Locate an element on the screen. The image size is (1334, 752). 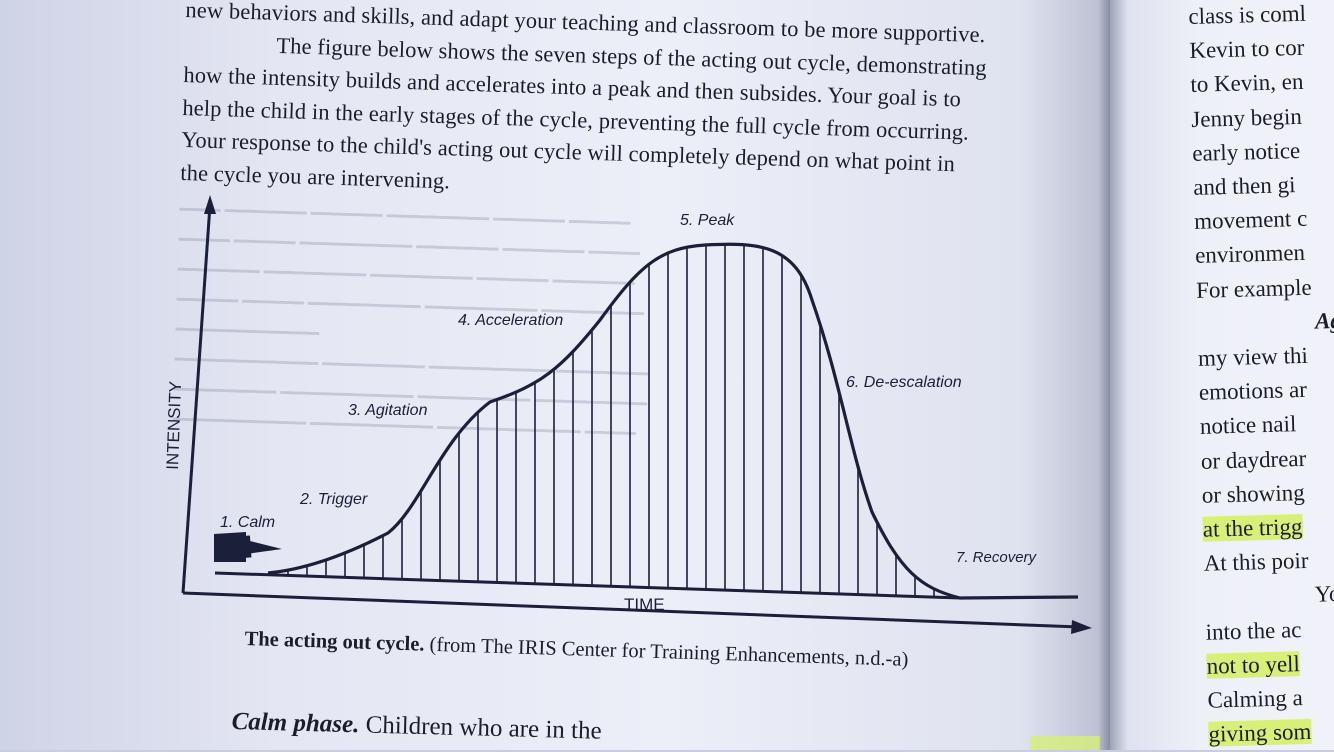
text-line: early notice is located at coordinates (1246, 151).